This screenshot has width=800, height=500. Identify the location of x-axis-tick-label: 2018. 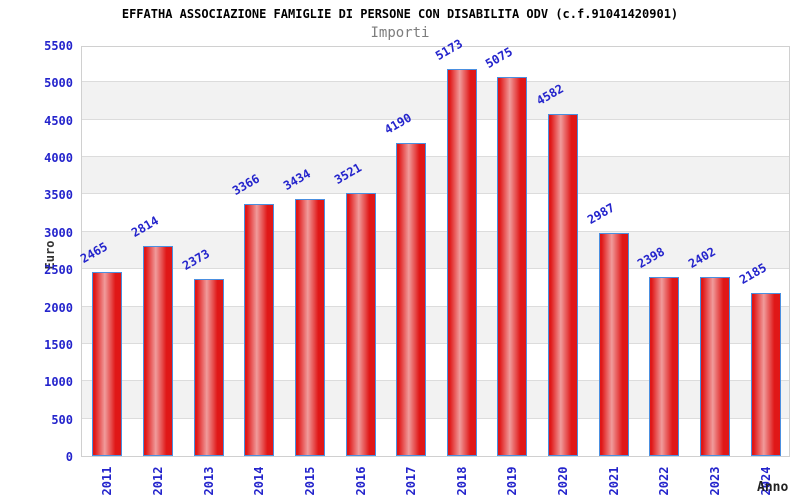
(461, 481).